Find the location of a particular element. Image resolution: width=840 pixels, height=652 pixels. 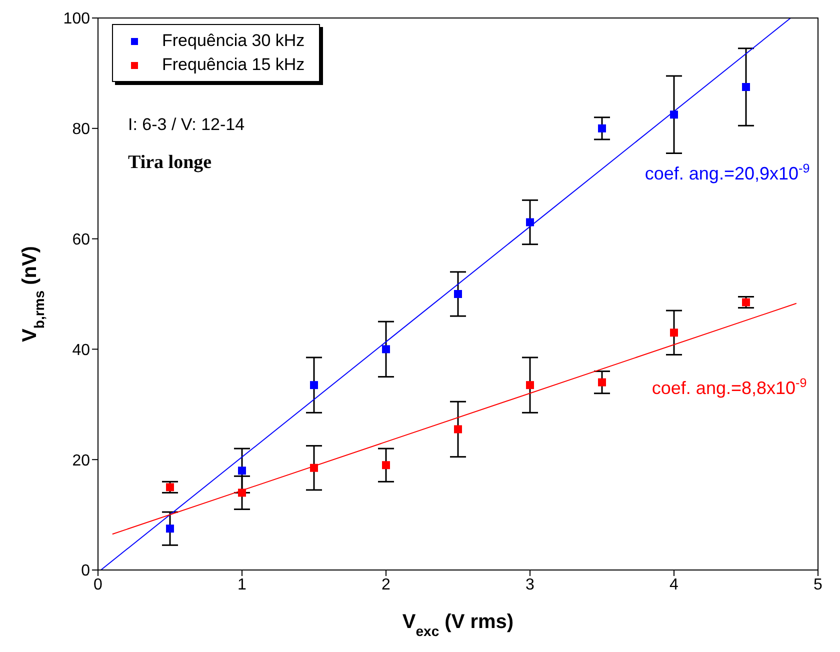

x-tick-label: 3 is located at coordinates (530, 585).